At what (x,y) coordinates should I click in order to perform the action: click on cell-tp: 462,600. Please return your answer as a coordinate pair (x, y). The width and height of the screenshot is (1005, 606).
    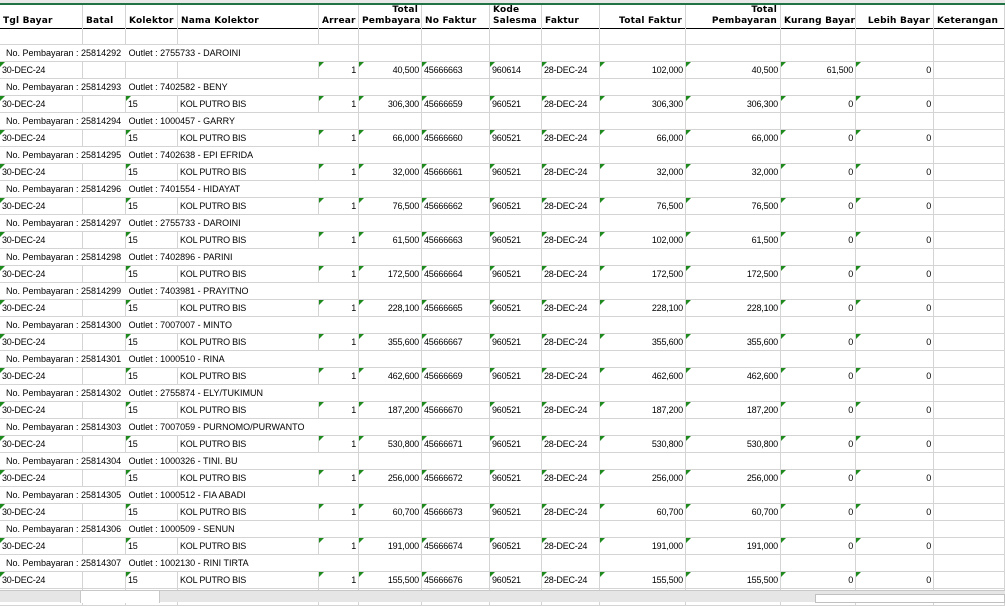
    Looking at the image, I should click on (733, 376).